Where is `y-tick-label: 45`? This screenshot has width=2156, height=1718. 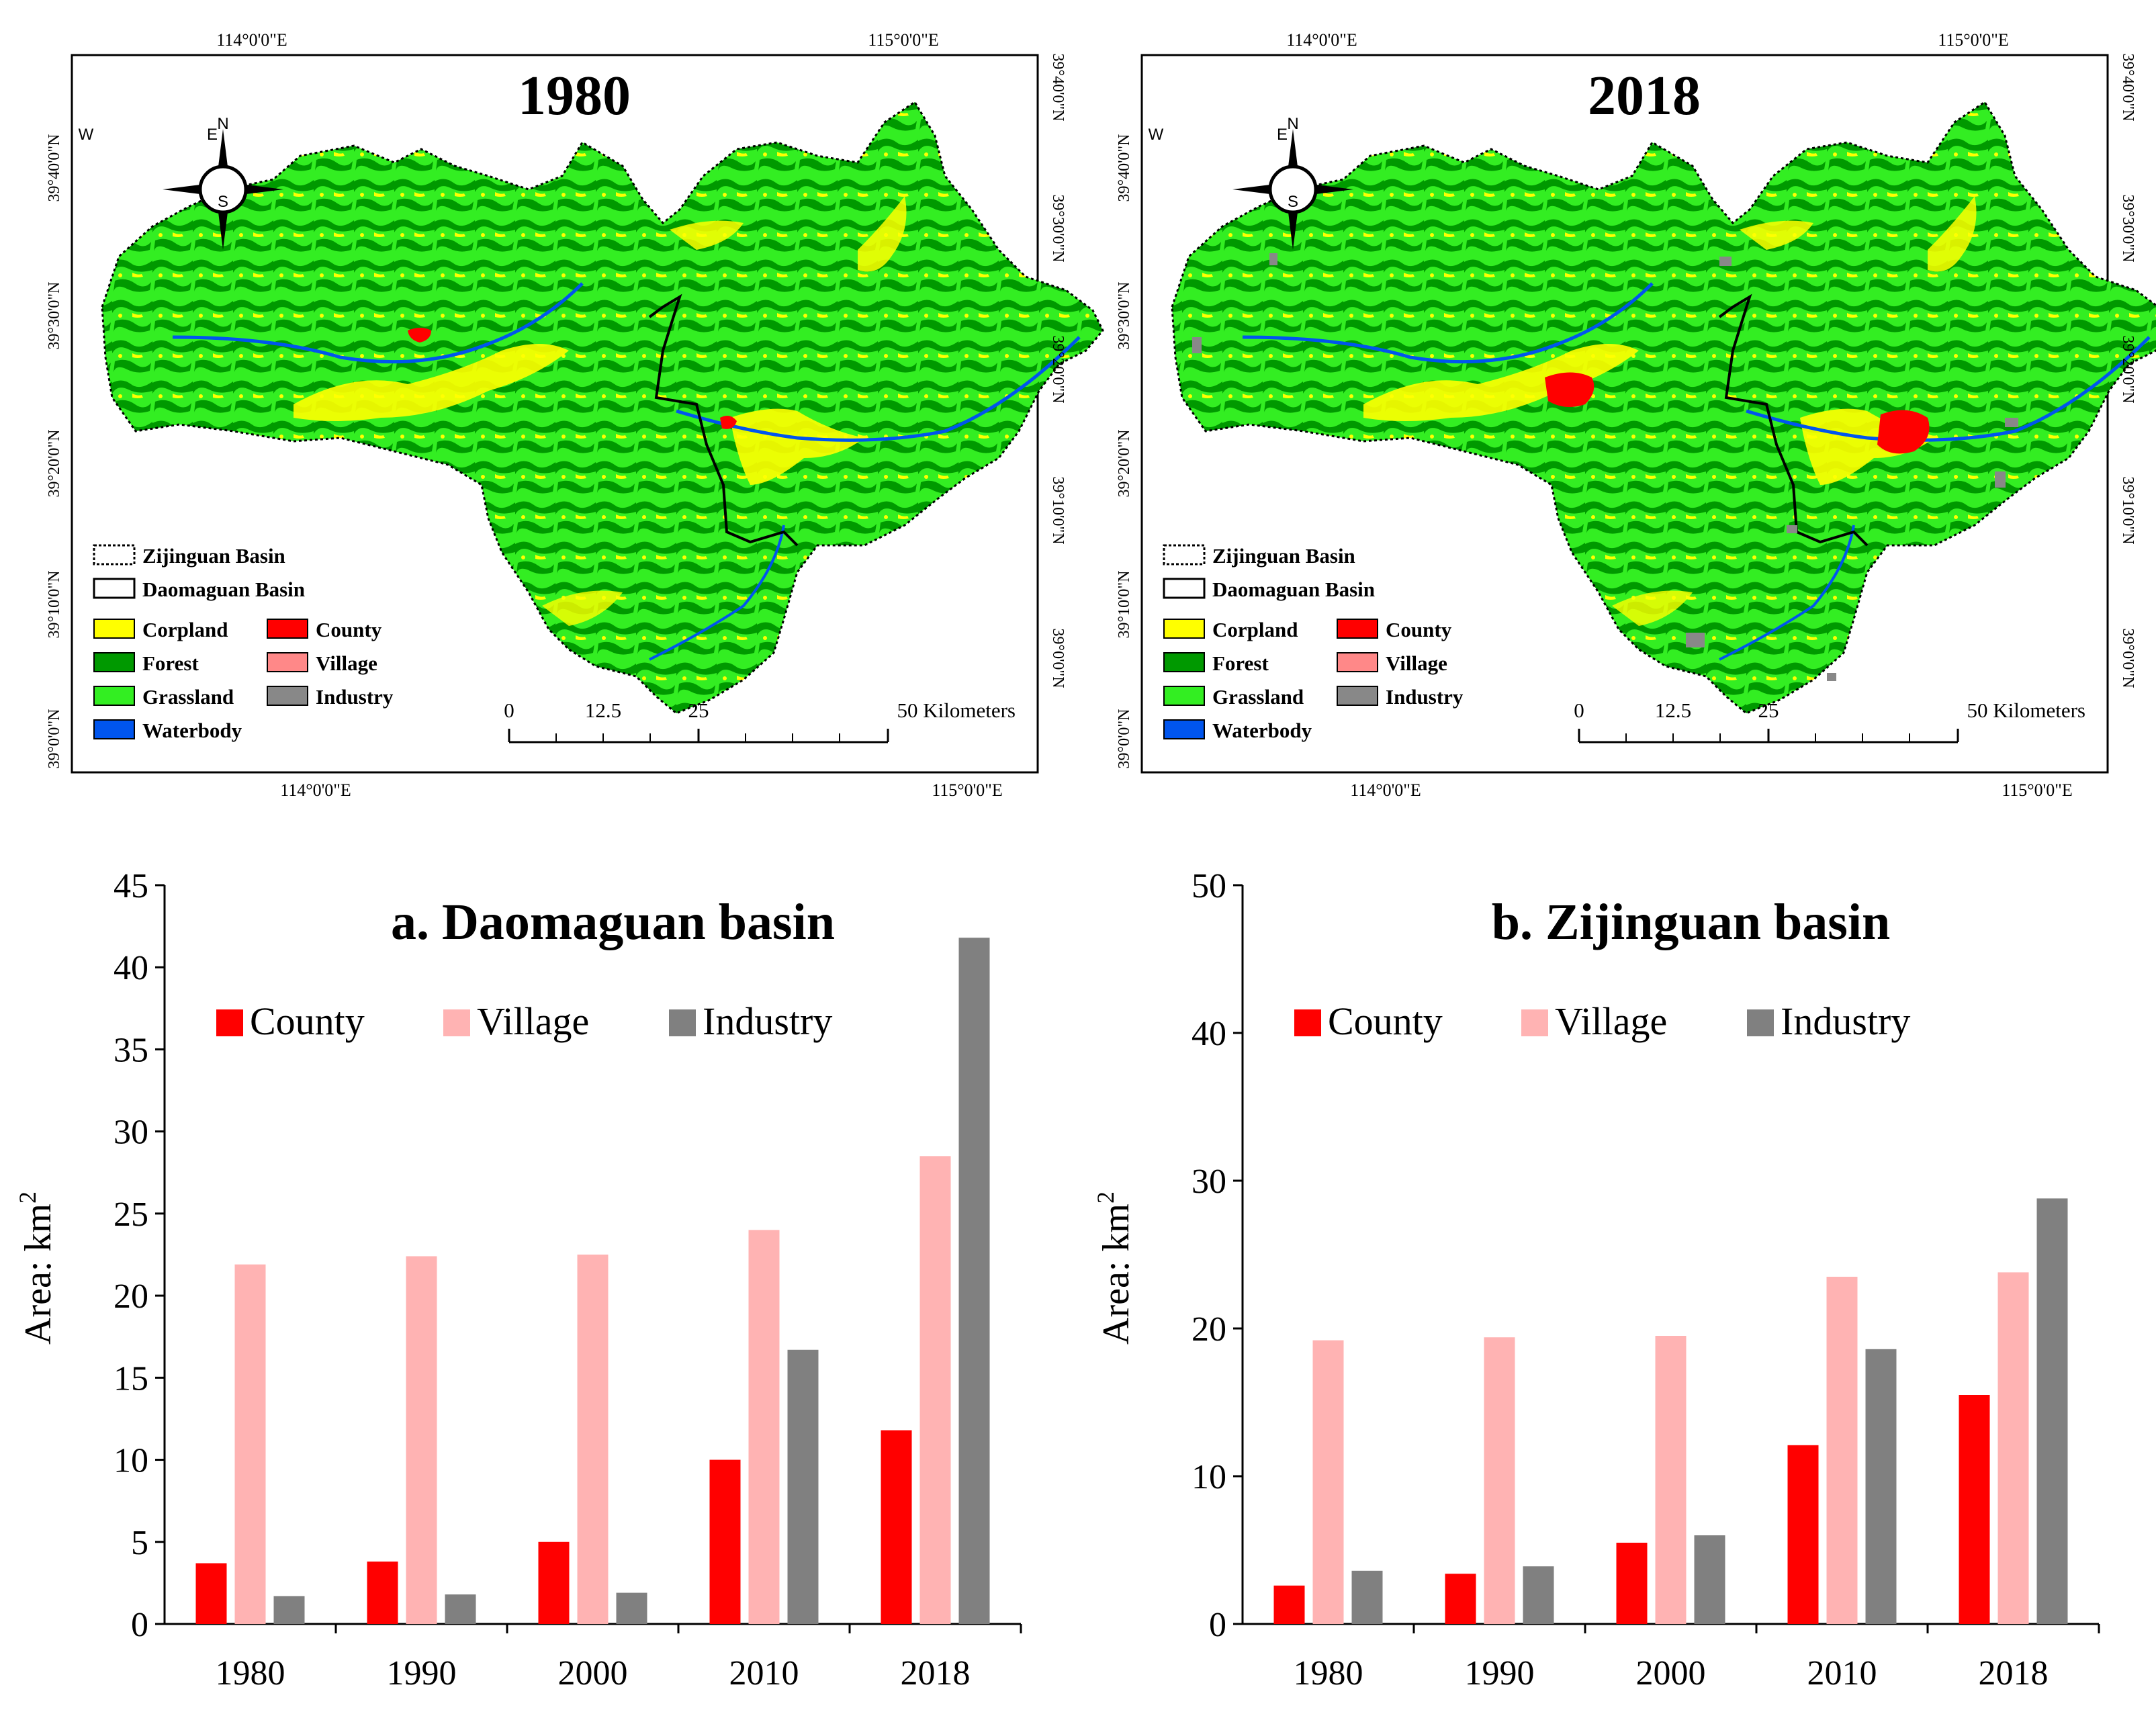
y-tick-label: 45 is located at coordinates (131, 886).